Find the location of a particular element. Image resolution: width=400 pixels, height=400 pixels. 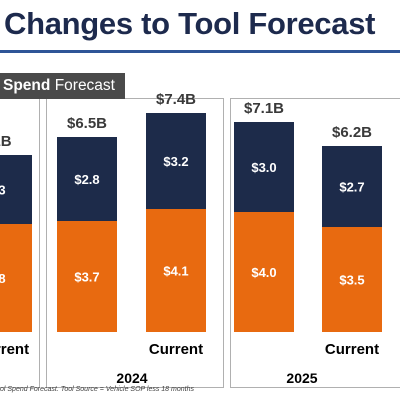

bar-bottom-value-label: $4.0 is located at coordinates (263, 272).